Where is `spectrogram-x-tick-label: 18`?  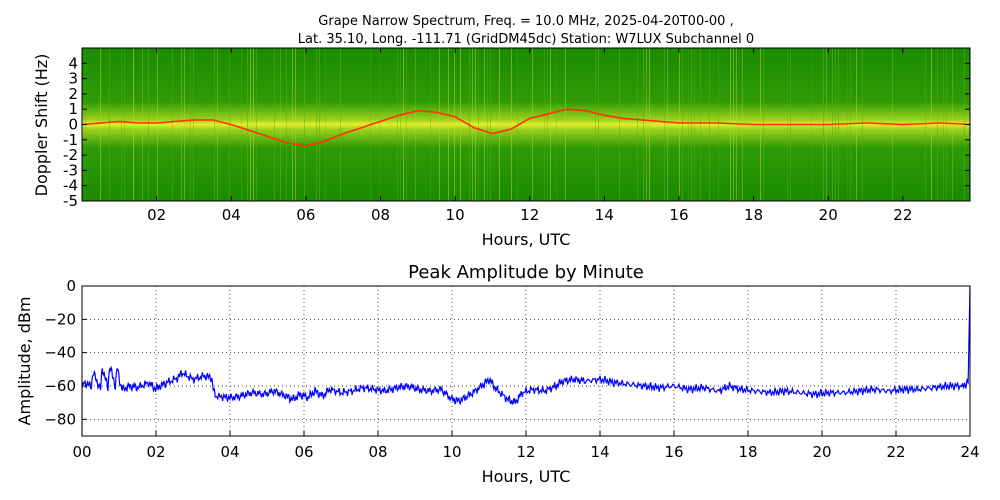
spectrogram-x-tick-label: 18 is located at coordinates (753, 215).